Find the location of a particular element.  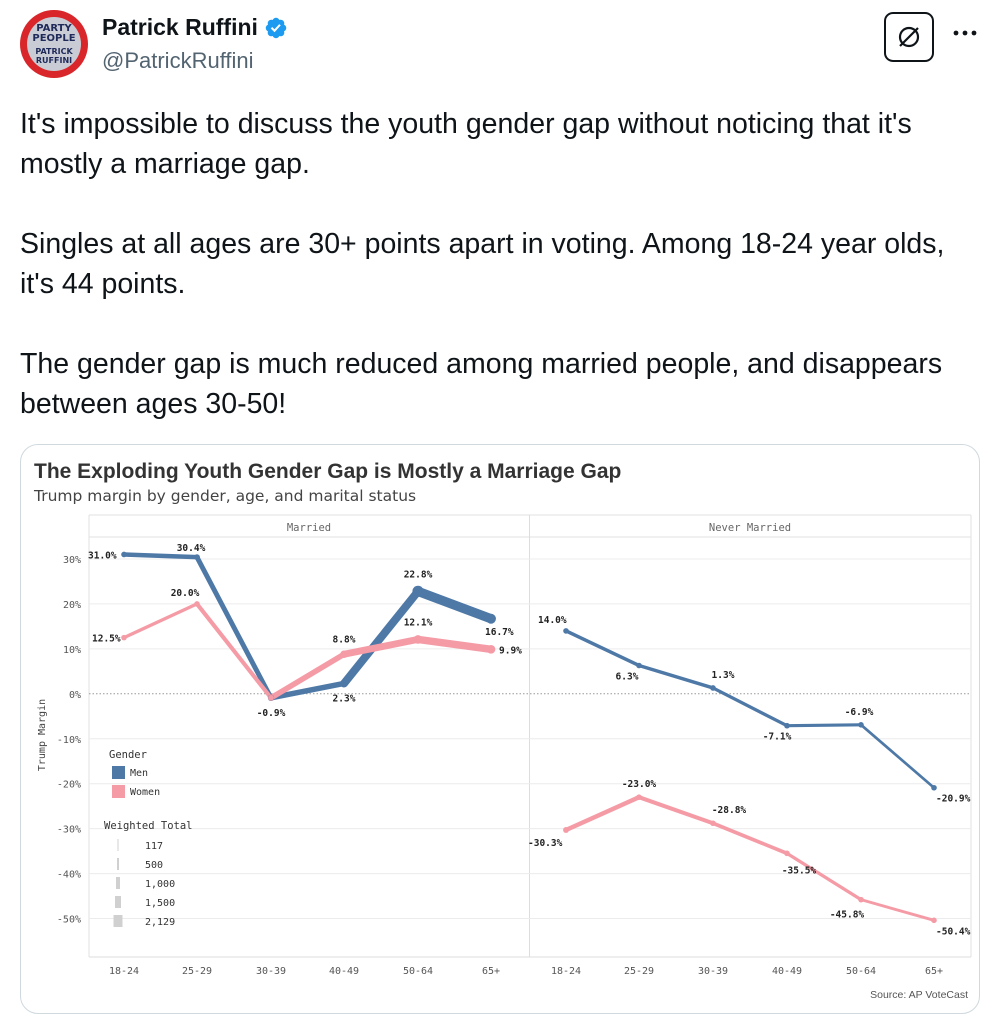

author-handle: @PatrickRuffini is located at coordinates (178, 60).